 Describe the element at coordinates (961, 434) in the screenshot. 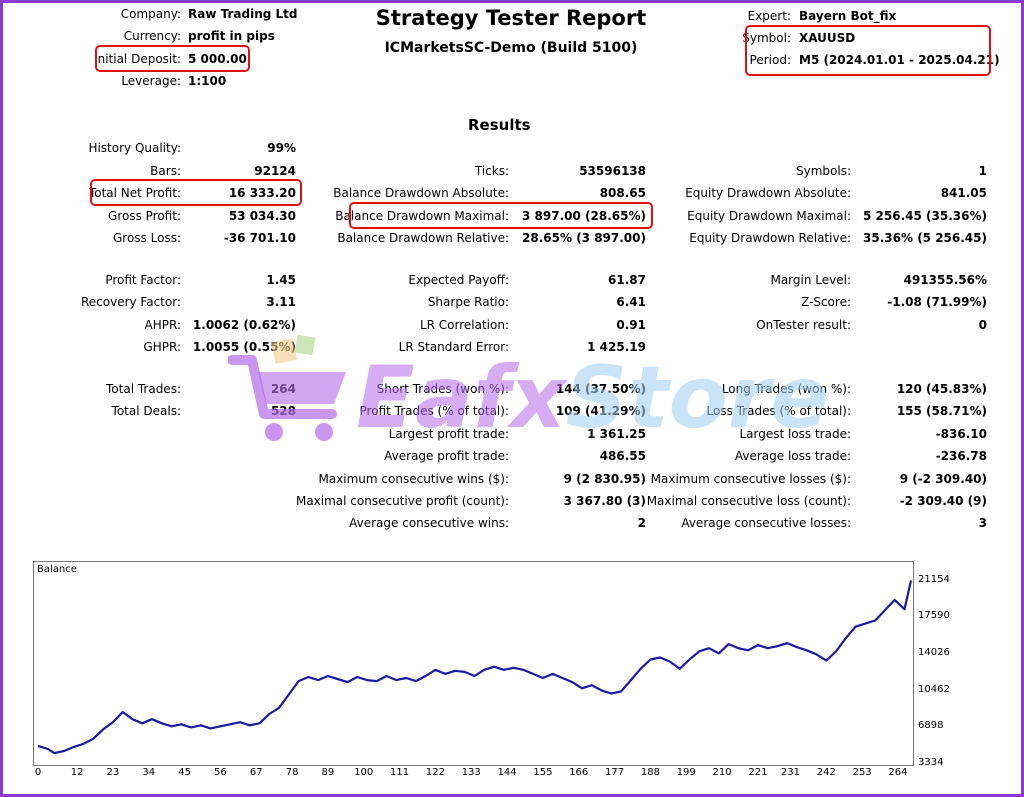

I see `largest-loss-trade-value: -836.10` at that location.